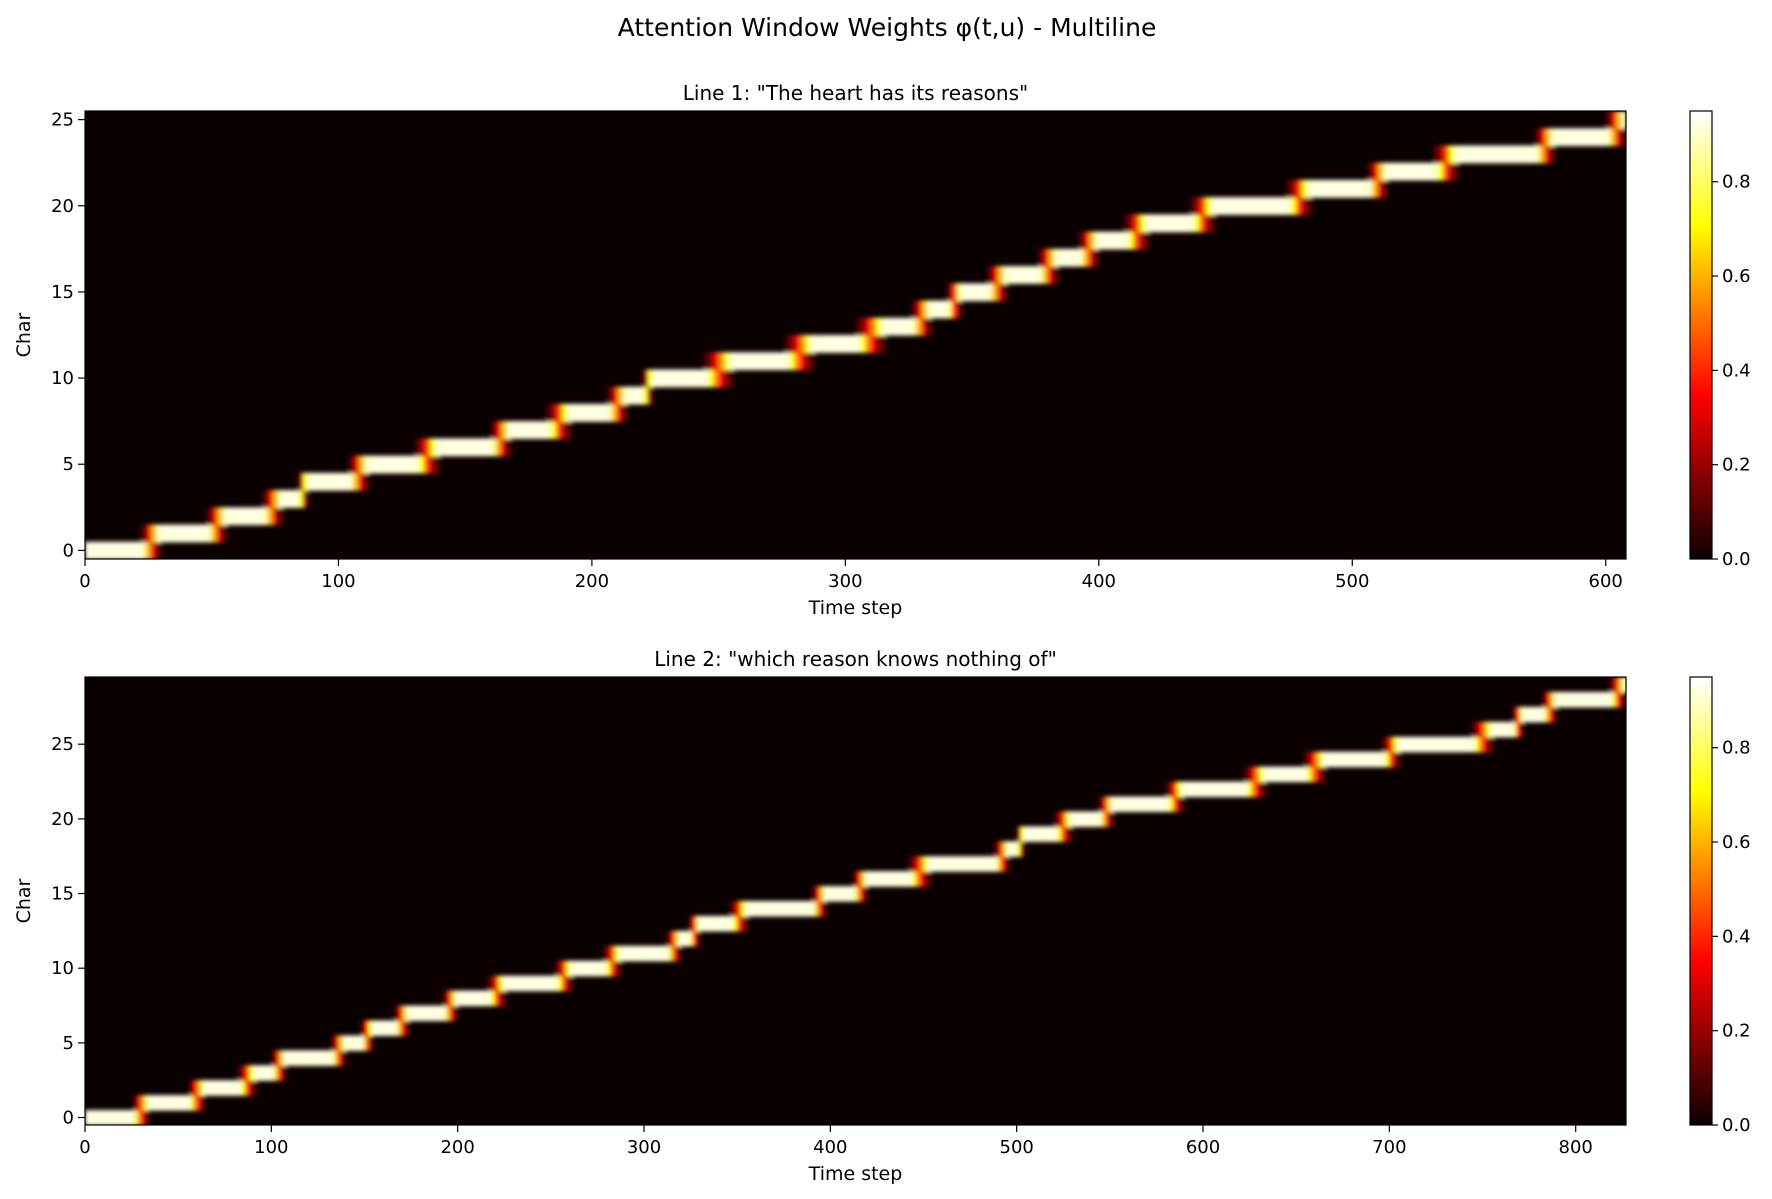 This screenshot has height=1199, width=1772. Describe the element at coordinates (457, 1147) in the screenshot. I see `x-tick-label: 200` at that location.